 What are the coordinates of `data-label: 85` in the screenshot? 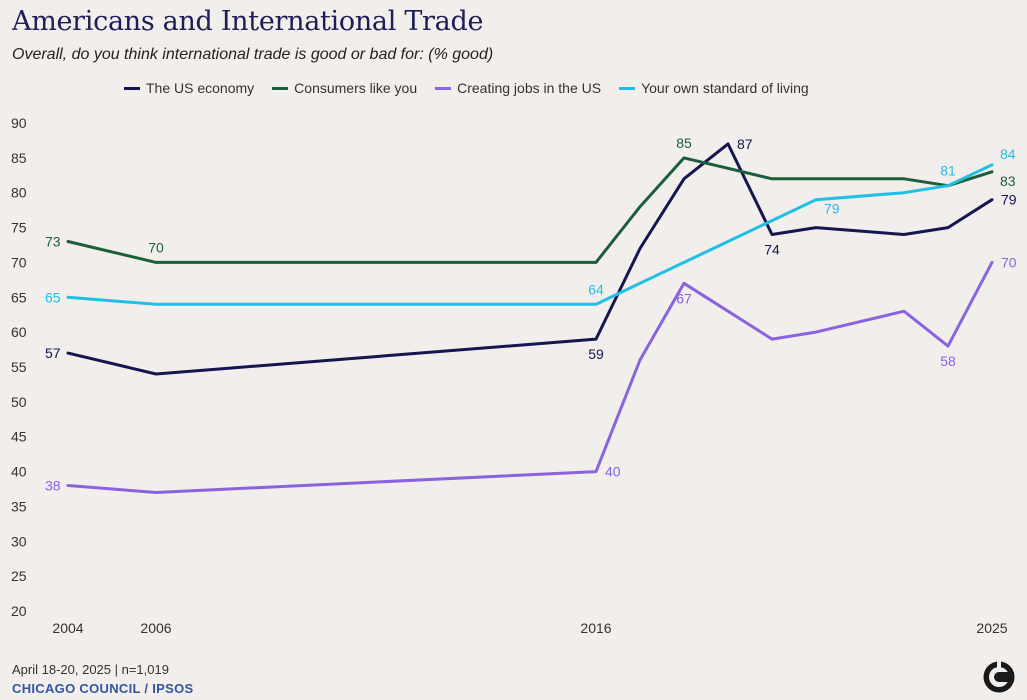 It's located at (684, 143).